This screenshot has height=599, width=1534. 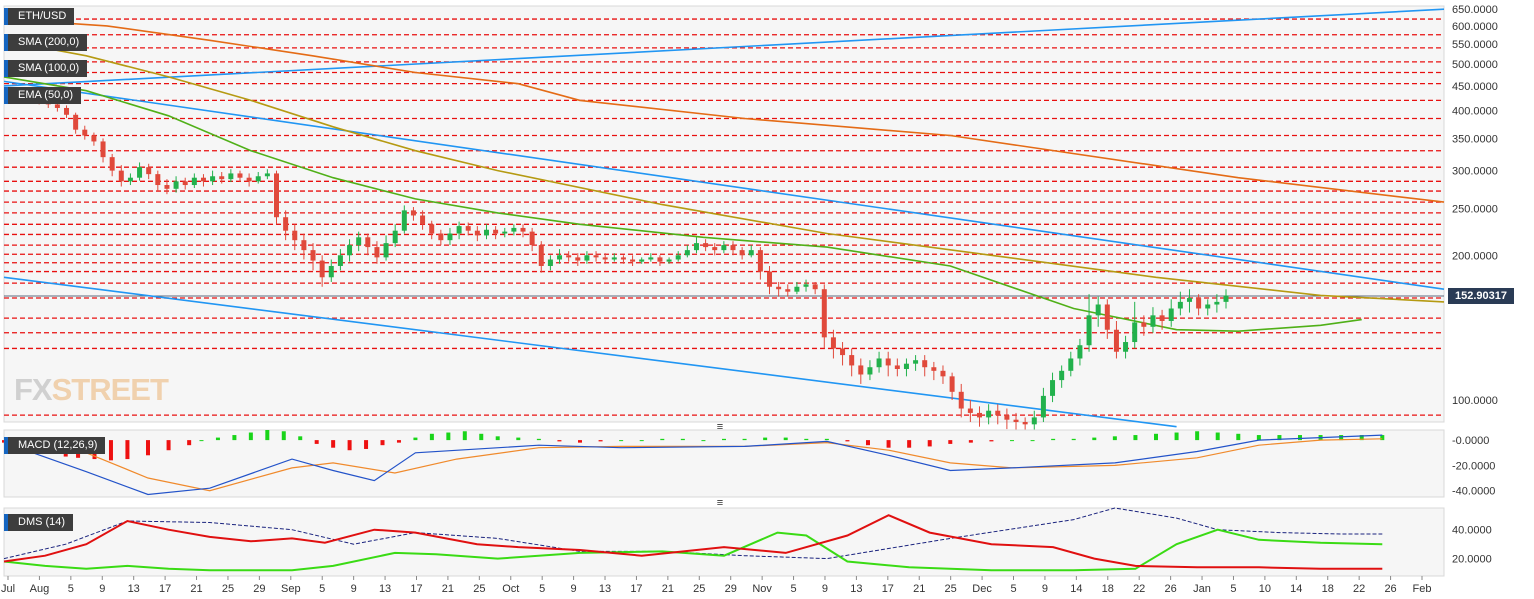 I want to click on price-tick-label: 400.0000, so click(x=1475, y=112).